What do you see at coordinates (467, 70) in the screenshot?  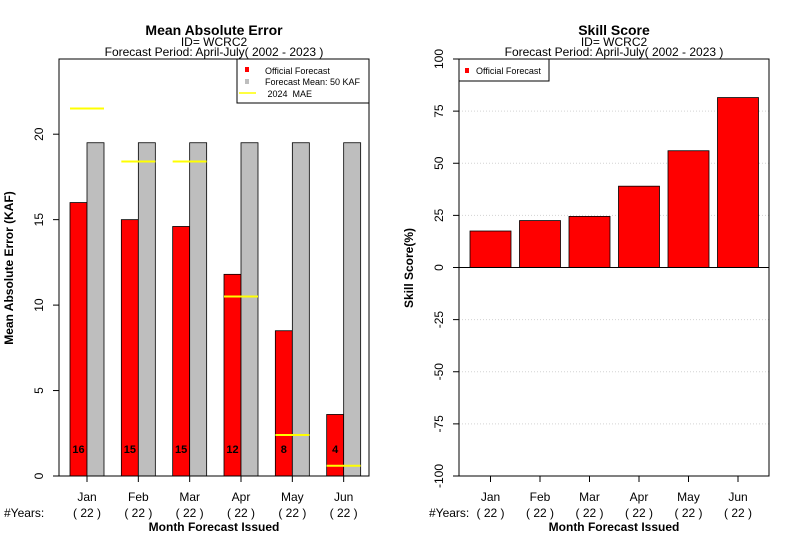 I see `skill-legend-swatch-official` at bounding box center [467, 70].